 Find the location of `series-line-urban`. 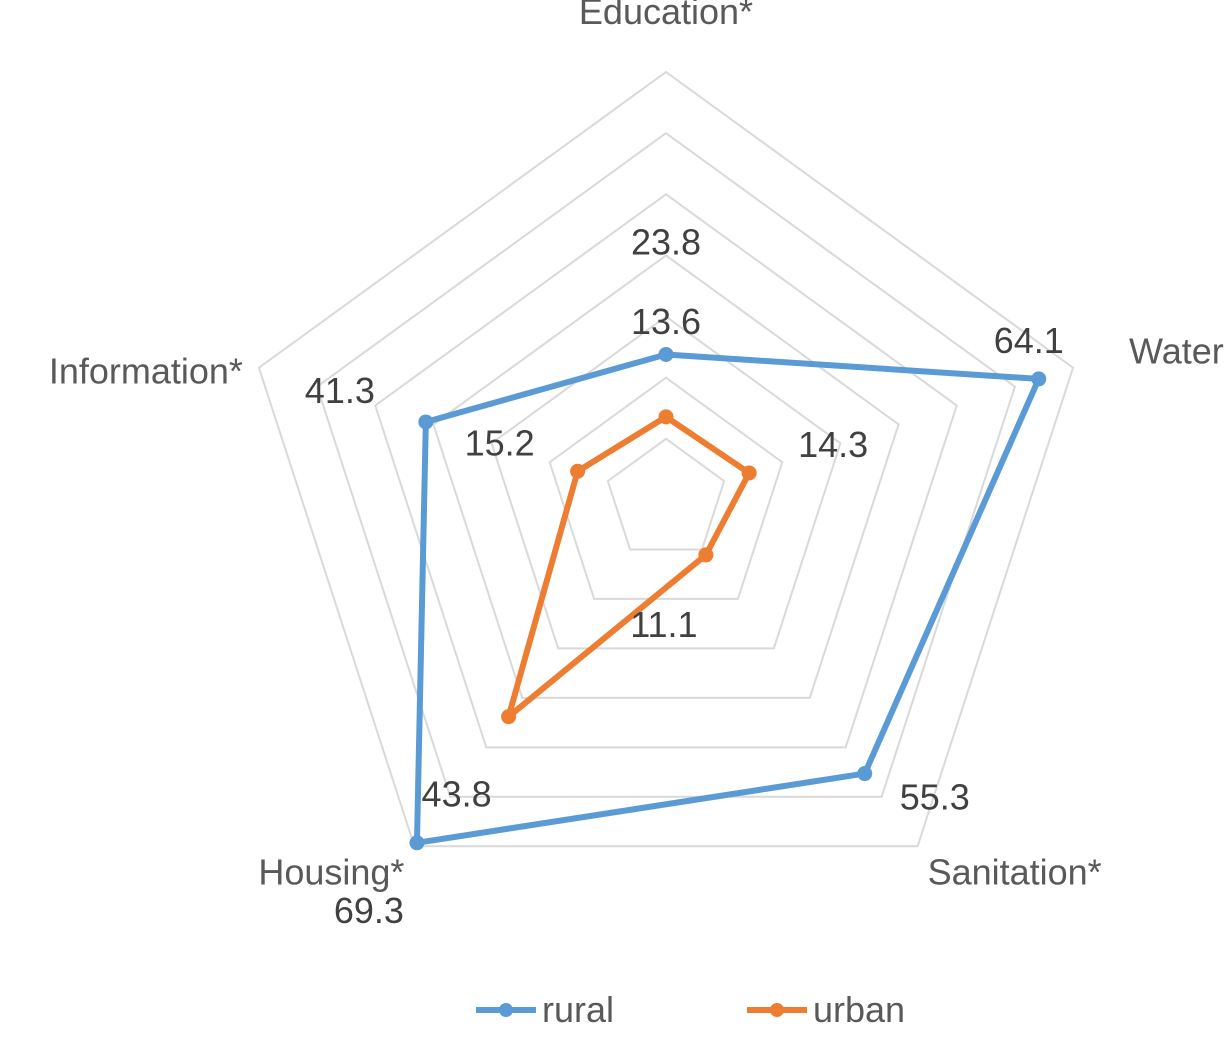

series-line-urban is located at coordinates (629, 566).